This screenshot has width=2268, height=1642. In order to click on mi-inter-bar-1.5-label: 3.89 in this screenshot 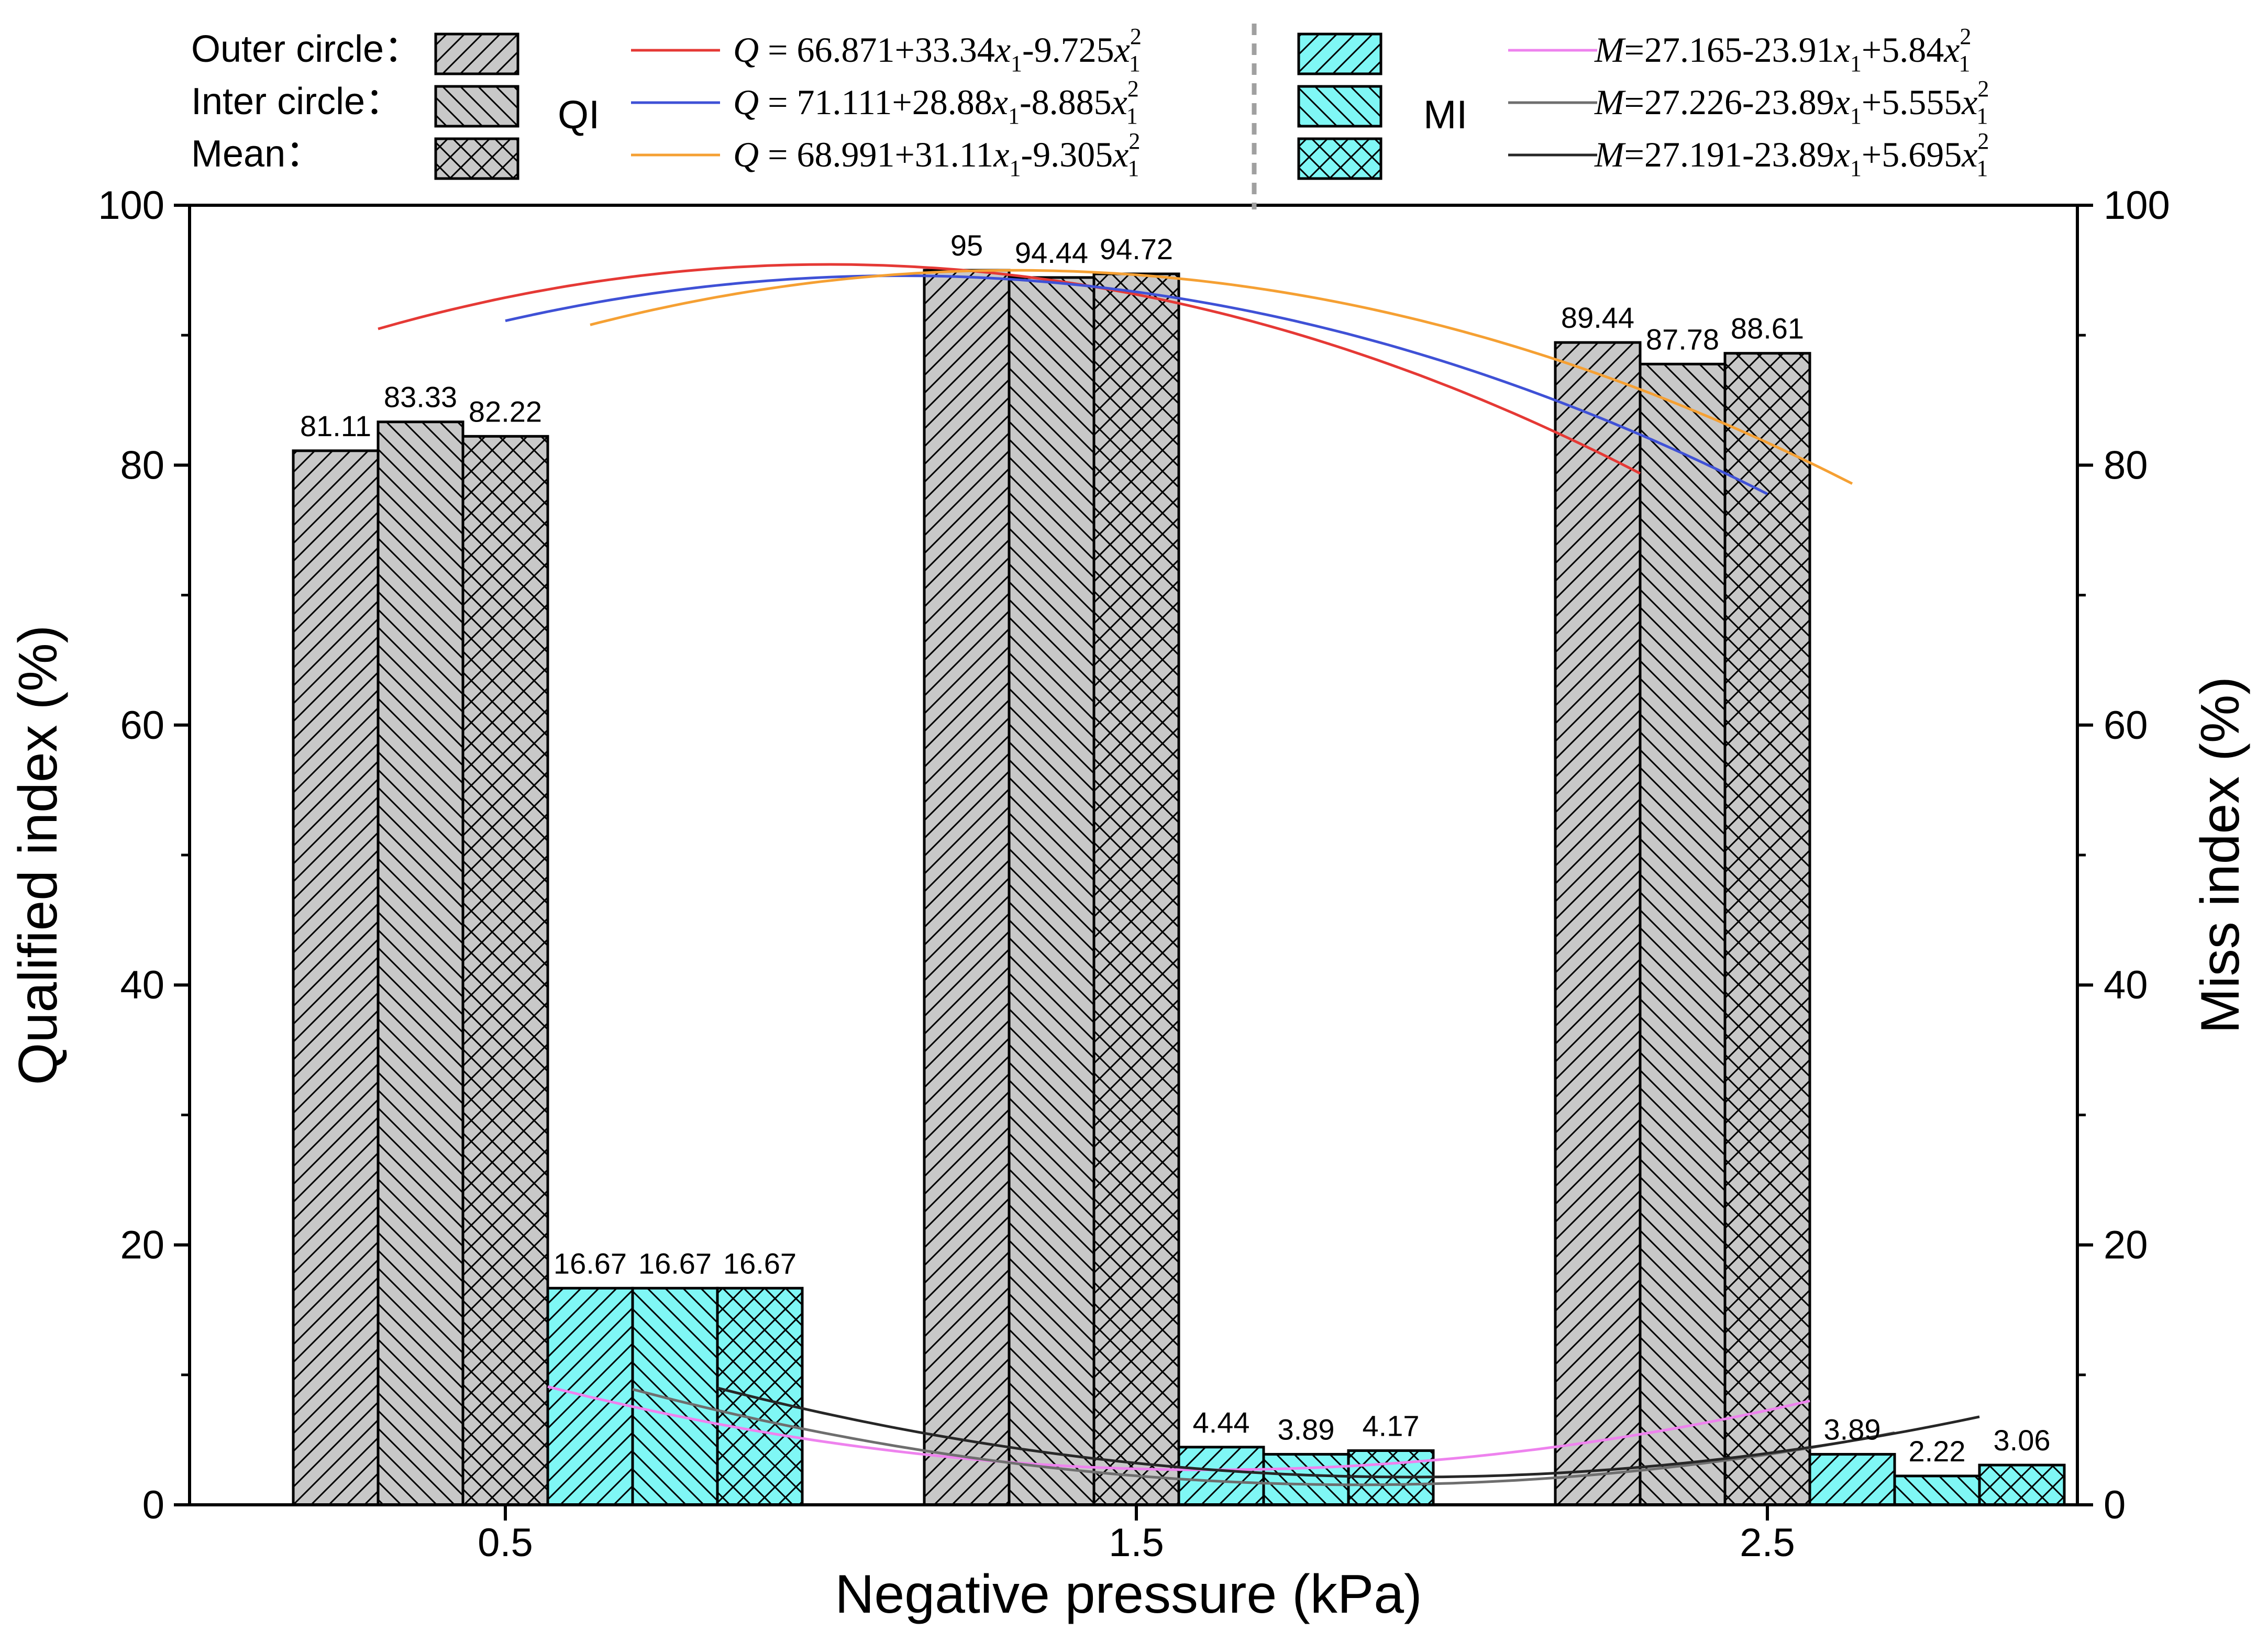, I will do `click(1306, 1429)`.